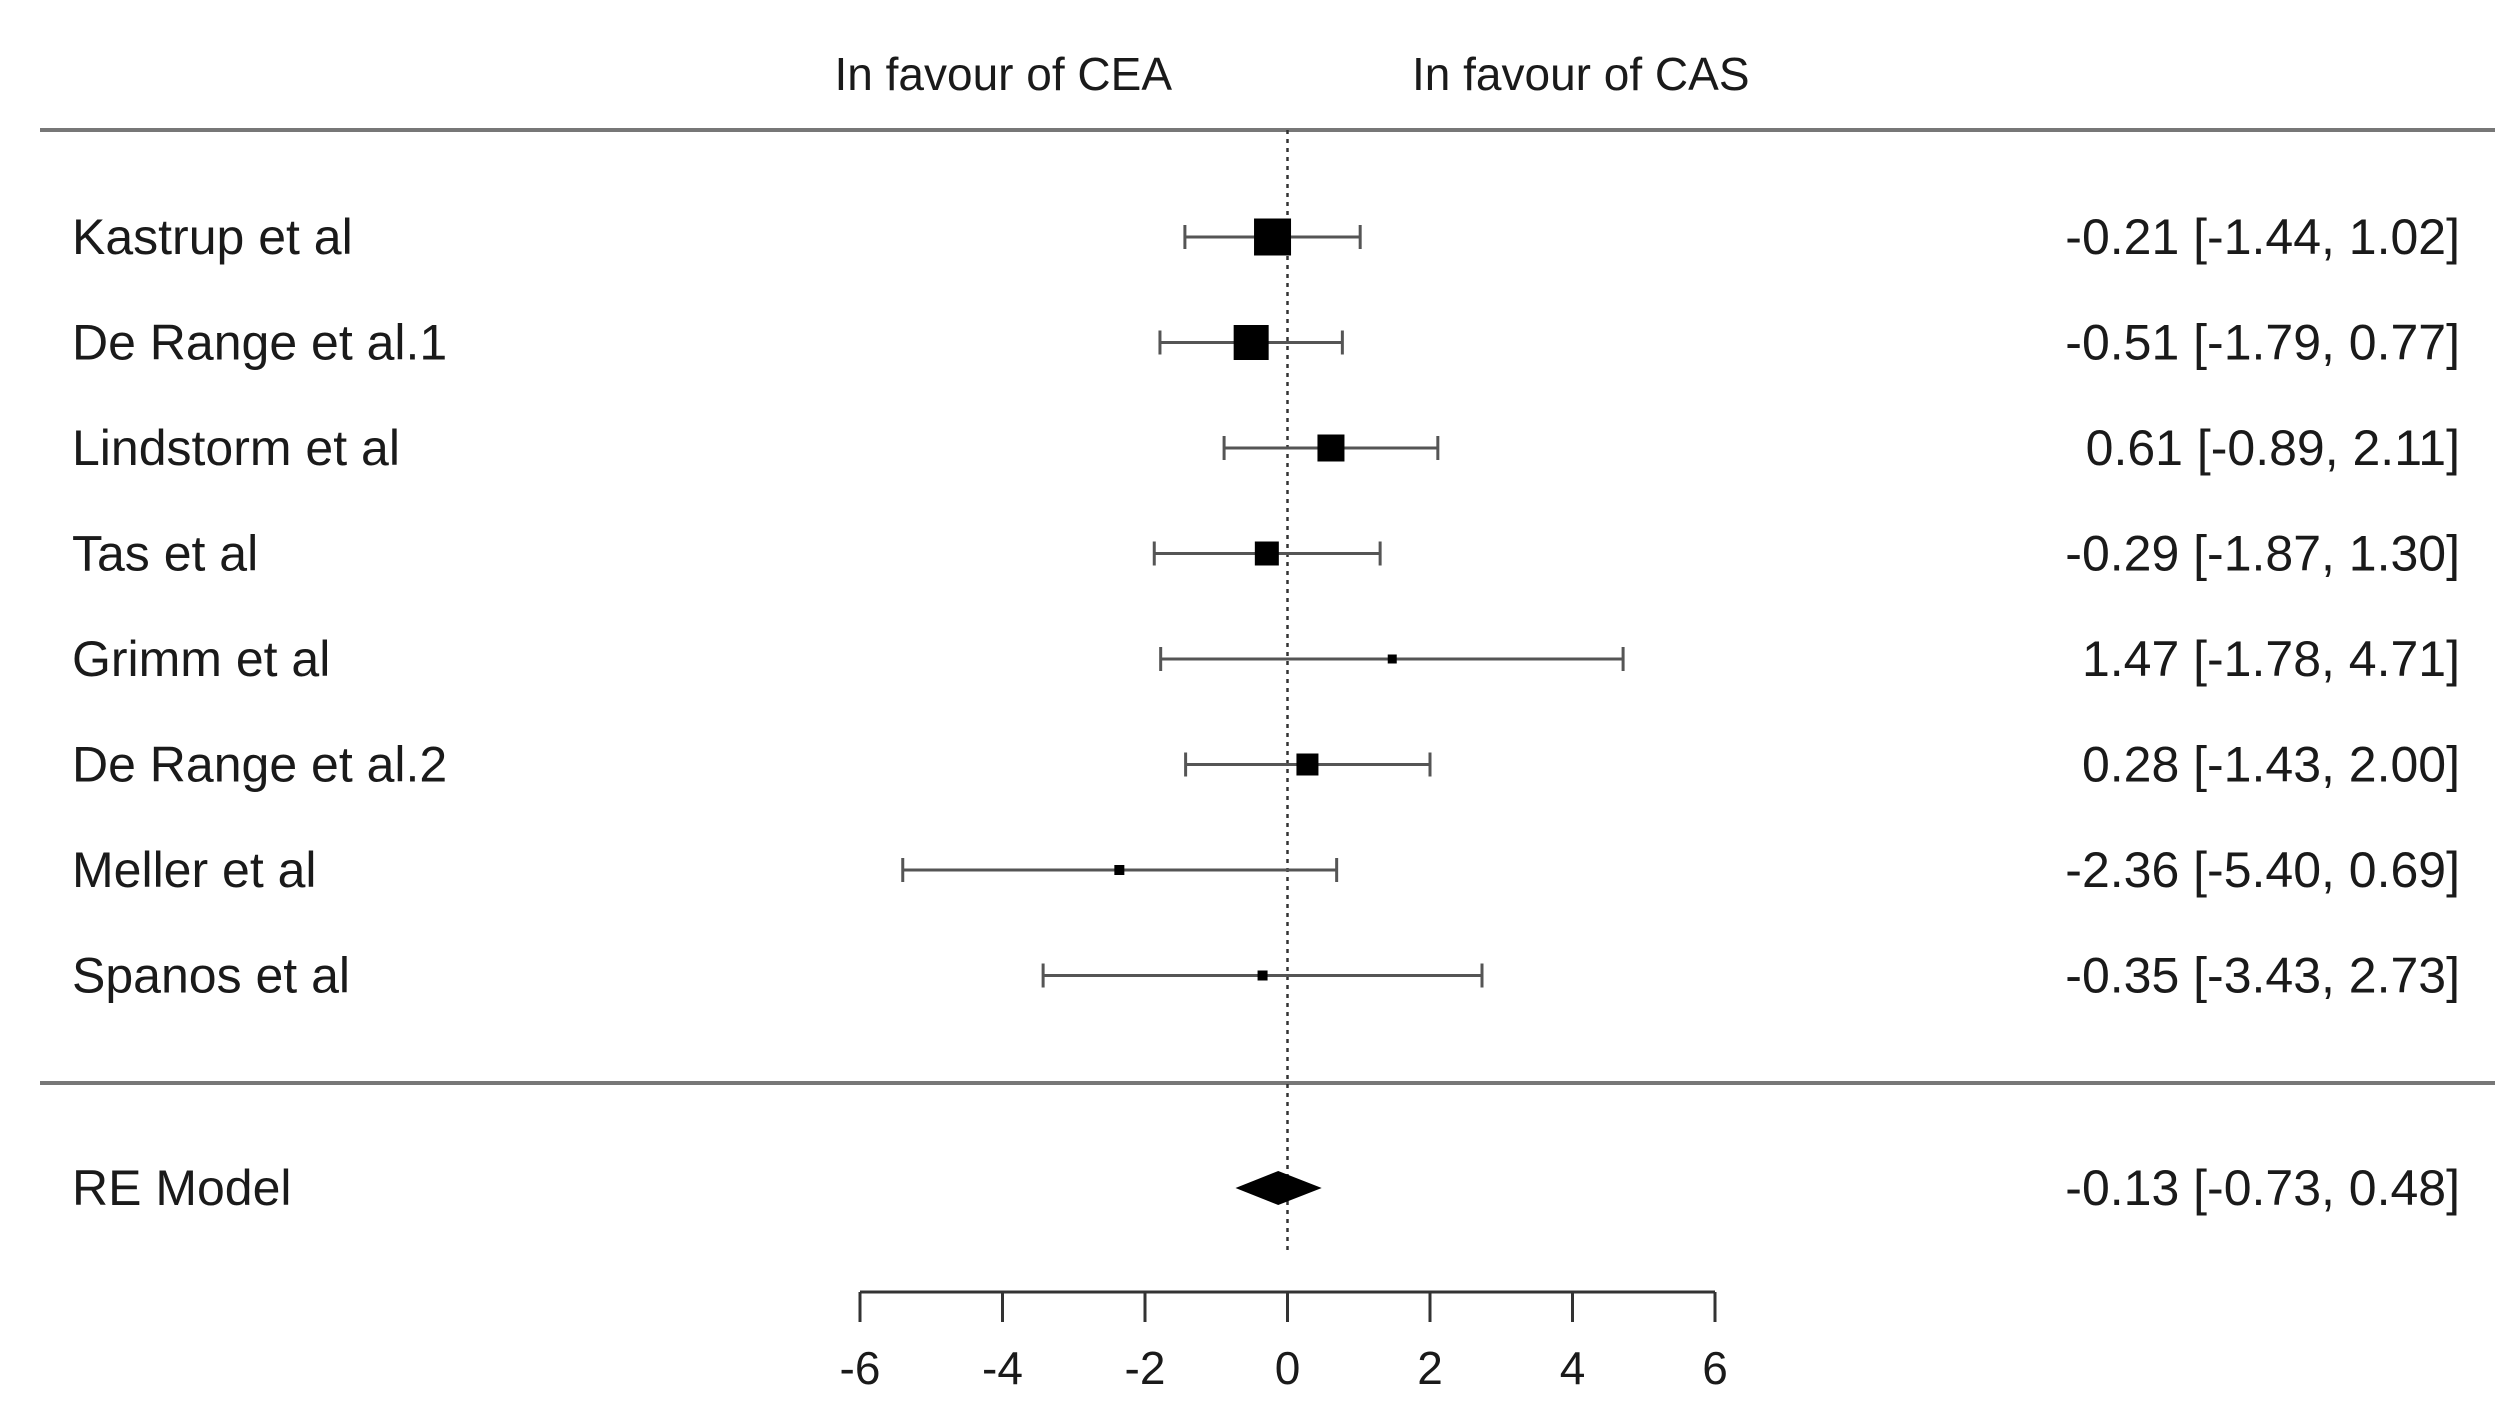 The height and width of the screenshot is (1427, 2510). Describe the element at coordinates (1266, 659) in the screenshot. I see `study-row: Grimm et al 1.47 [-1.78, 4.71]` at that location.